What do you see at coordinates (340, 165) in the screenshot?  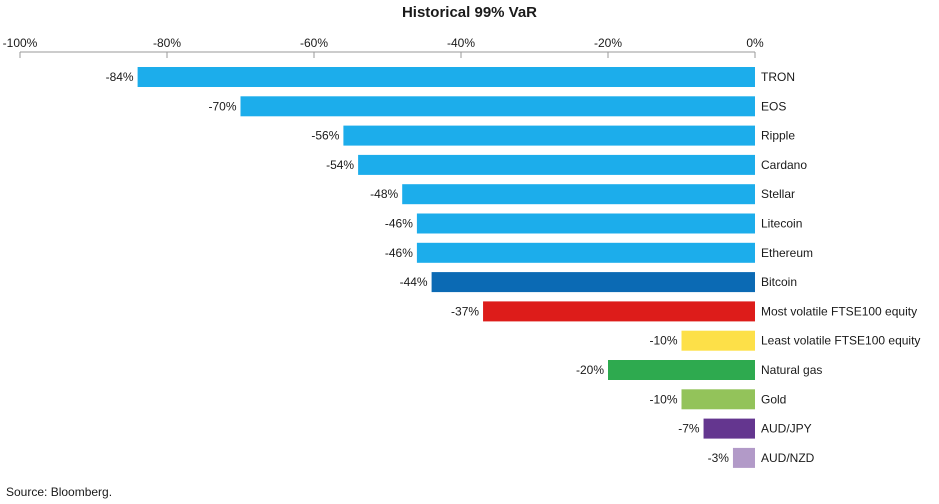 I see `value-label: -54%` at bounding box center [340, 165].